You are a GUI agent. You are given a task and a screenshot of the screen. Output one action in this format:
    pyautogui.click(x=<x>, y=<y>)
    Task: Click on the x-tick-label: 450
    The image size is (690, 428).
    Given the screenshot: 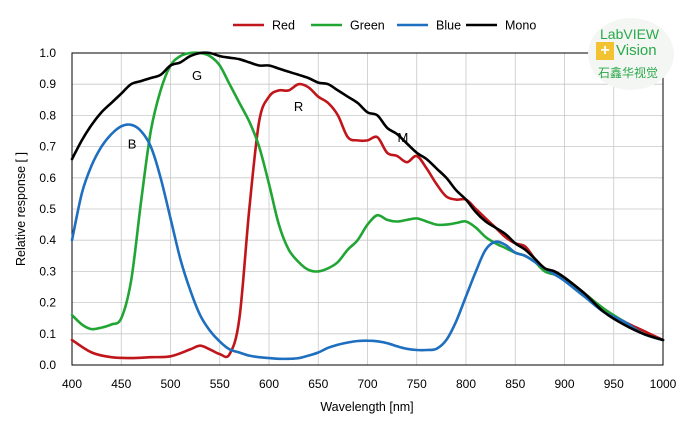 What is the action you would take?
    pyautogui.click(x=121, y=384)
    